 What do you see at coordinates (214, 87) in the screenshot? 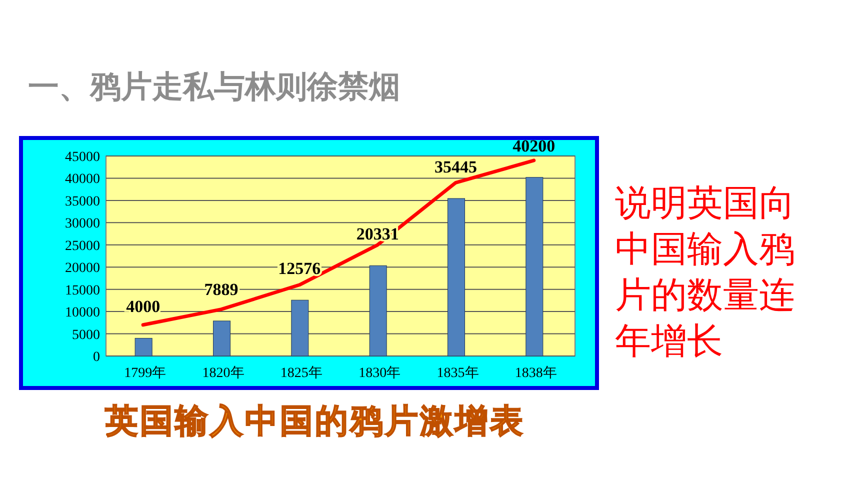
I see `chart-title: 一、鸦片走私与林则徐禁烟` at bounding box center [214, 87].